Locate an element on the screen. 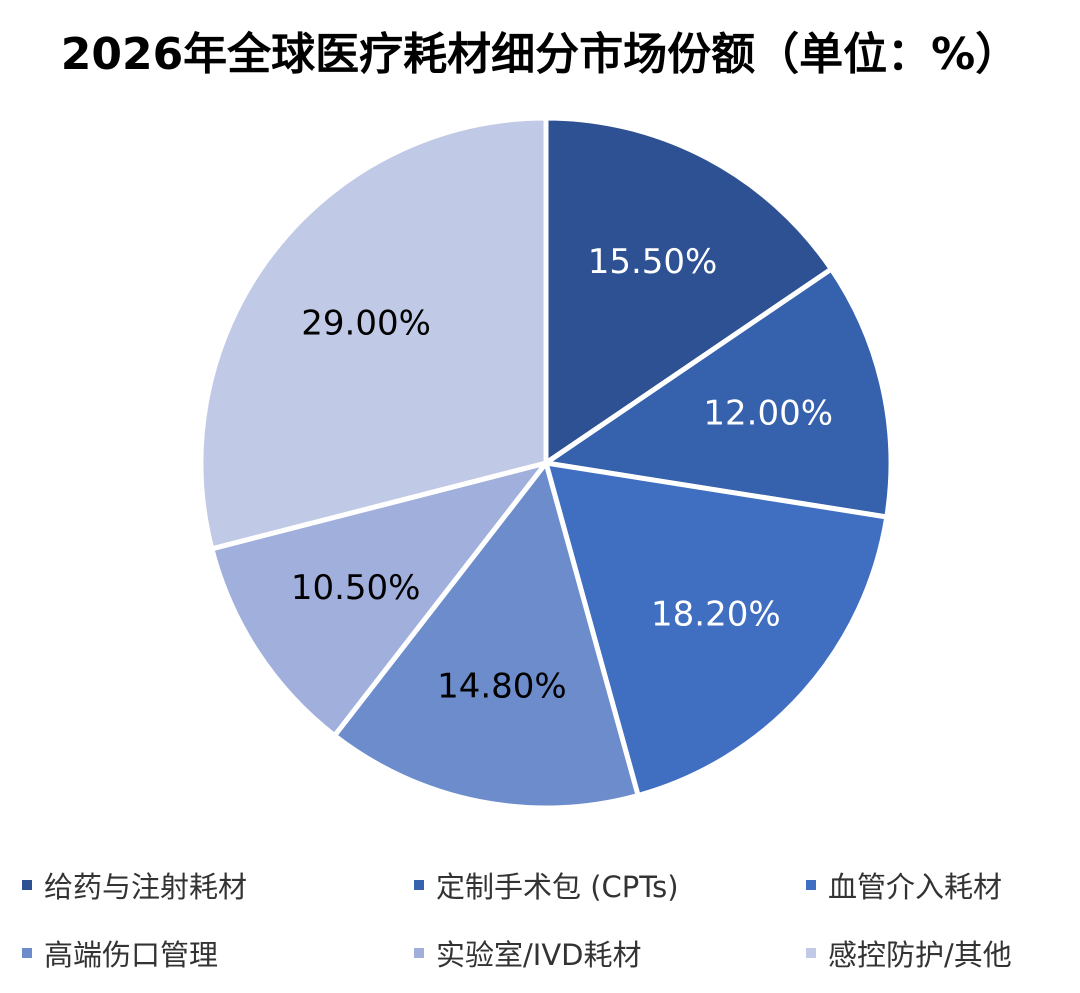  legend-label: 感控防护/其他 is located at coordinates (920, 955).